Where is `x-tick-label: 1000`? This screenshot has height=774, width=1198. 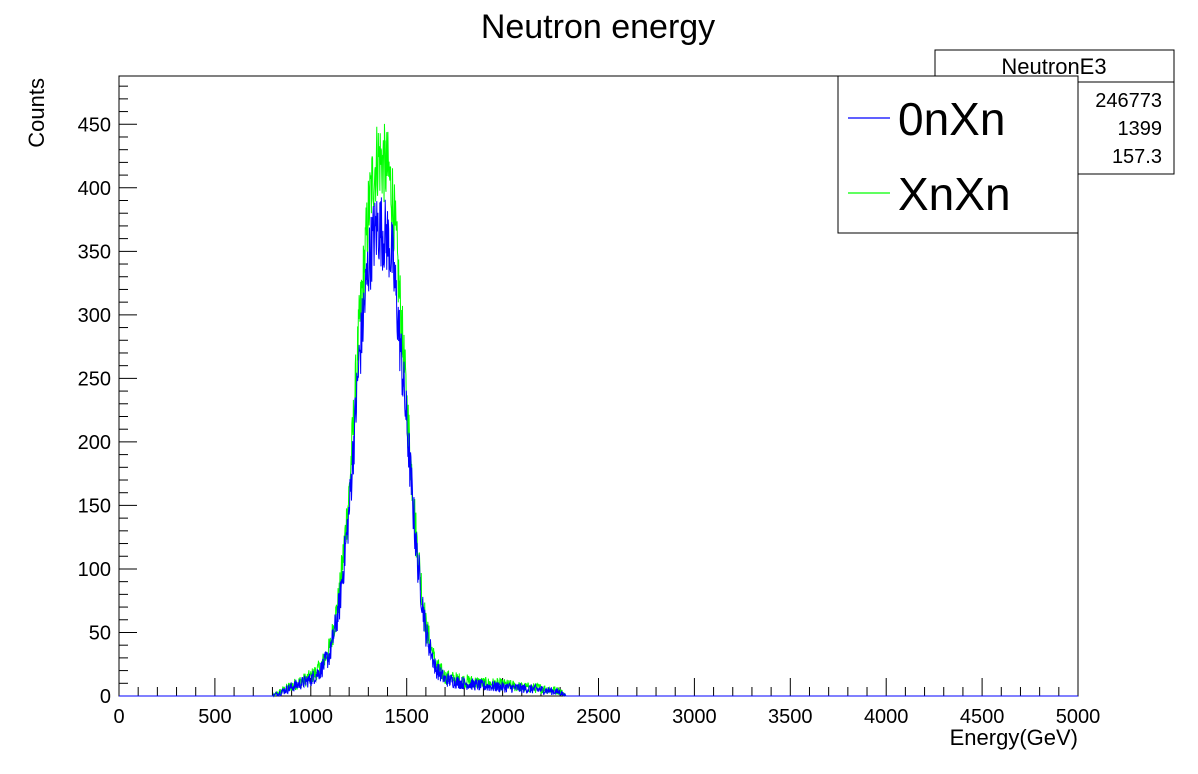
x-tick-label: 1000 is located at coordinates (311, 717).